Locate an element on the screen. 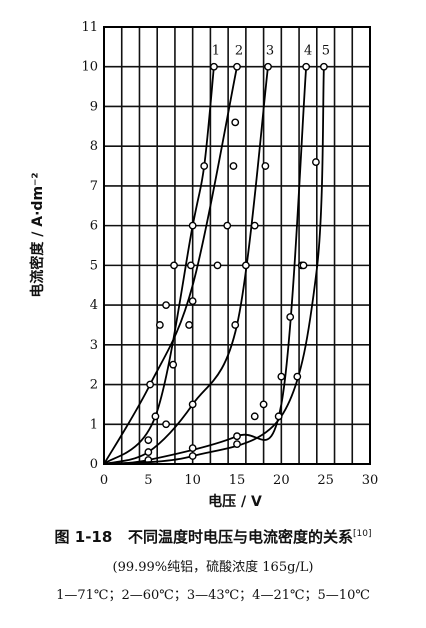 The width and height of the screenshot is (426, 628). y-tick-label: 0 is located at coordinates (94, 464).